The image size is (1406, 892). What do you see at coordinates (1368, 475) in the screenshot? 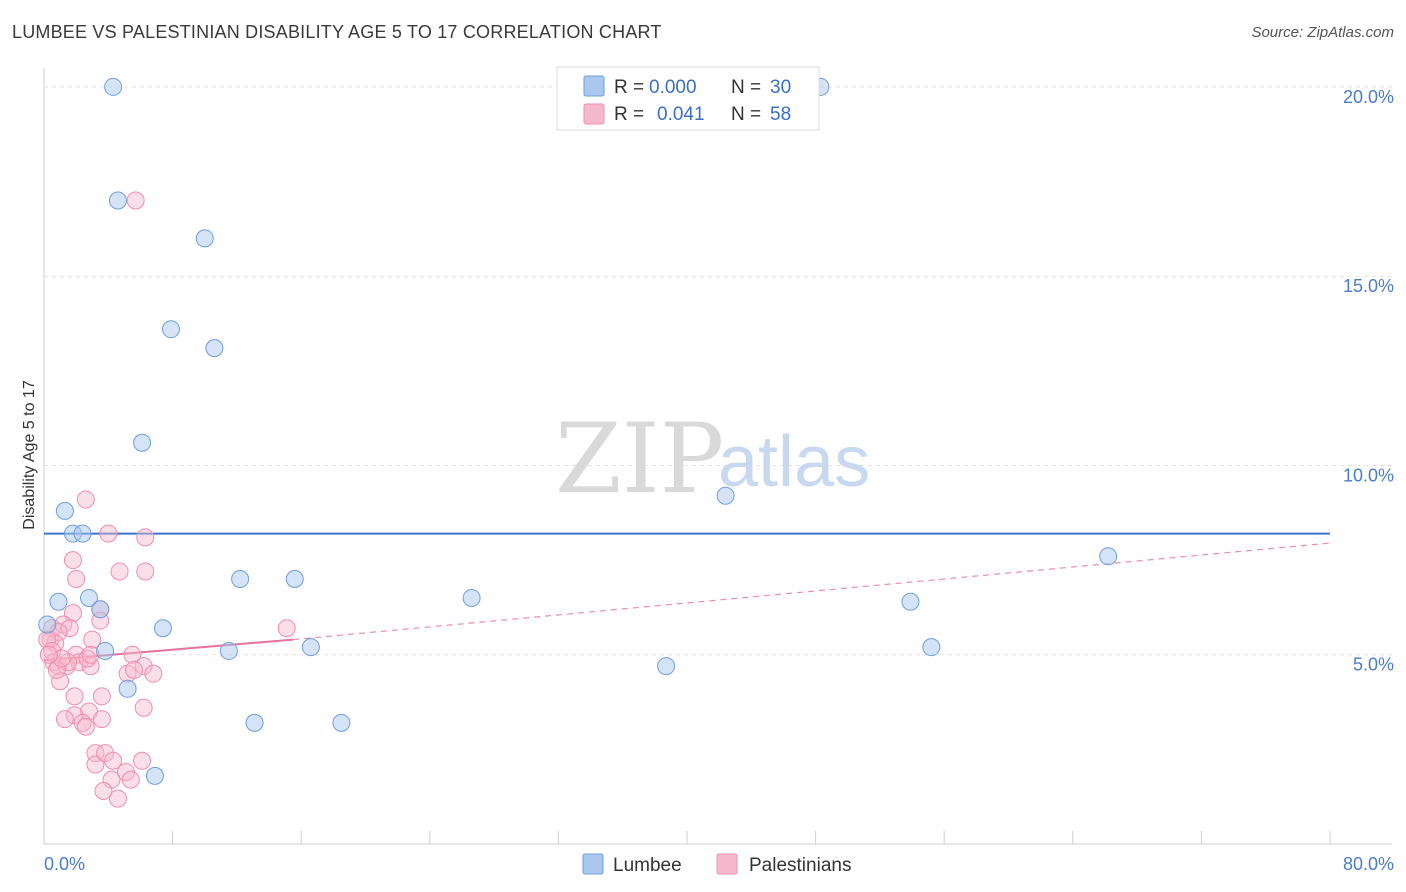
I see `y-tick-label: 10.0%` at bounding box center [1368, 475].